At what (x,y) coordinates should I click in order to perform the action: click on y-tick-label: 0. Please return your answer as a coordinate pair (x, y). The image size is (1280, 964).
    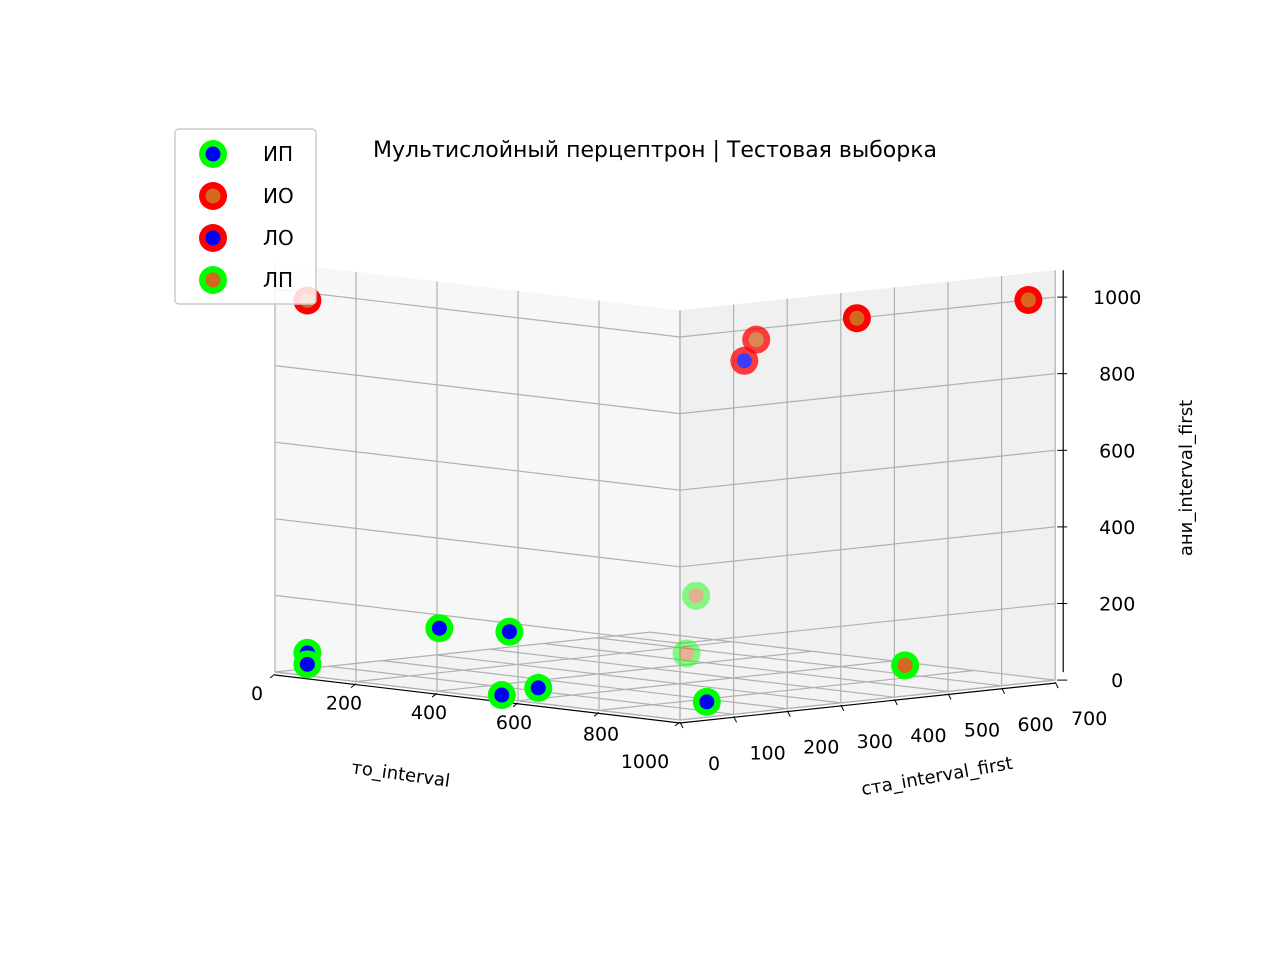
    Looking at the image, I should click on (714, 764).